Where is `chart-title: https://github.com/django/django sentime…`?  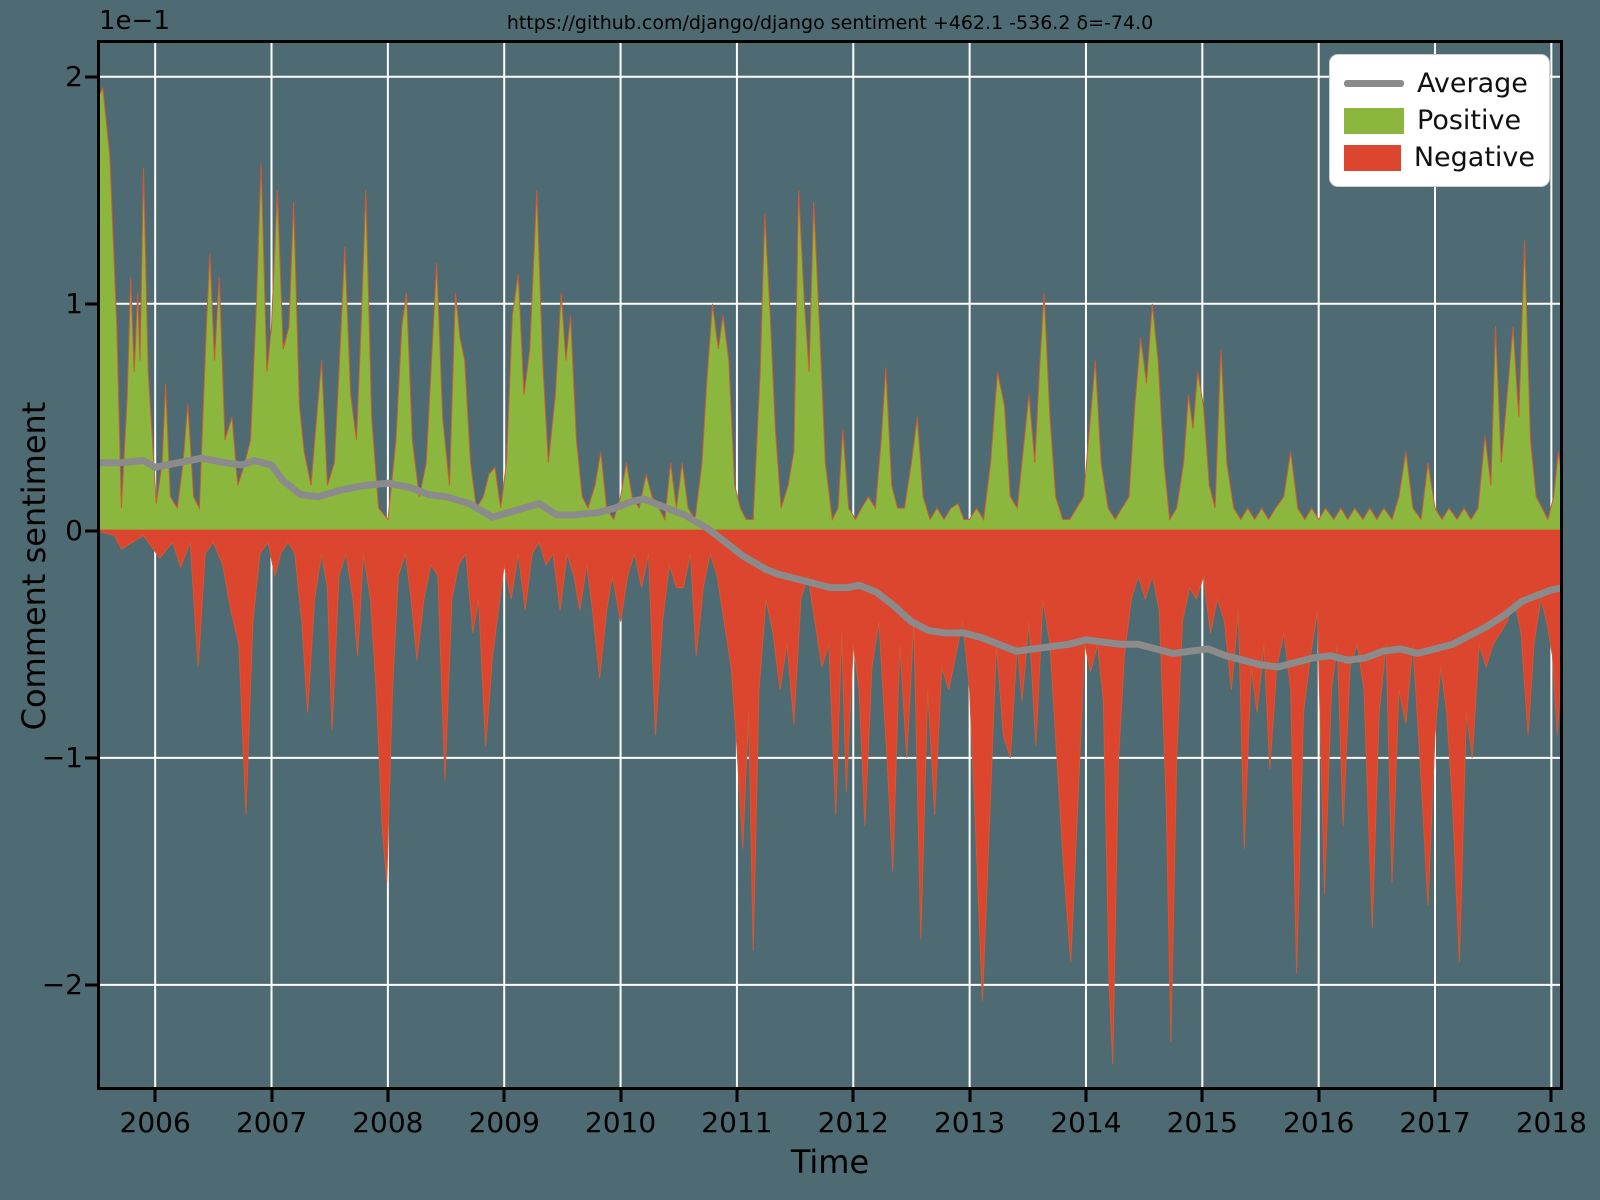 chart-title: https://github.com/django/django sentime… is located at coordinates (830, 23).